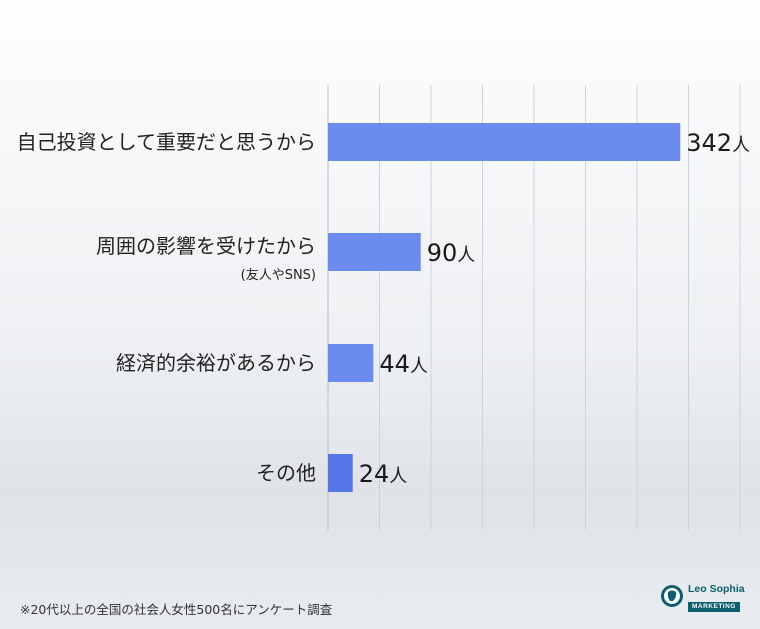 Image resolution: width=760 pixels, height=629 pixels. I want to click on category-label: その他, so click(286, 473).